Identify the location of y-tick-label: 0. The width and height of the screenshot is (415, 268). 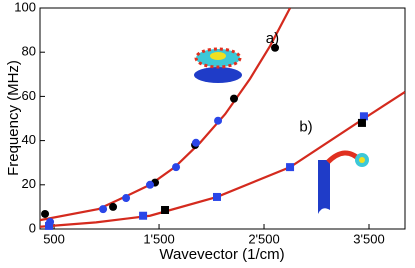
(32, 227).